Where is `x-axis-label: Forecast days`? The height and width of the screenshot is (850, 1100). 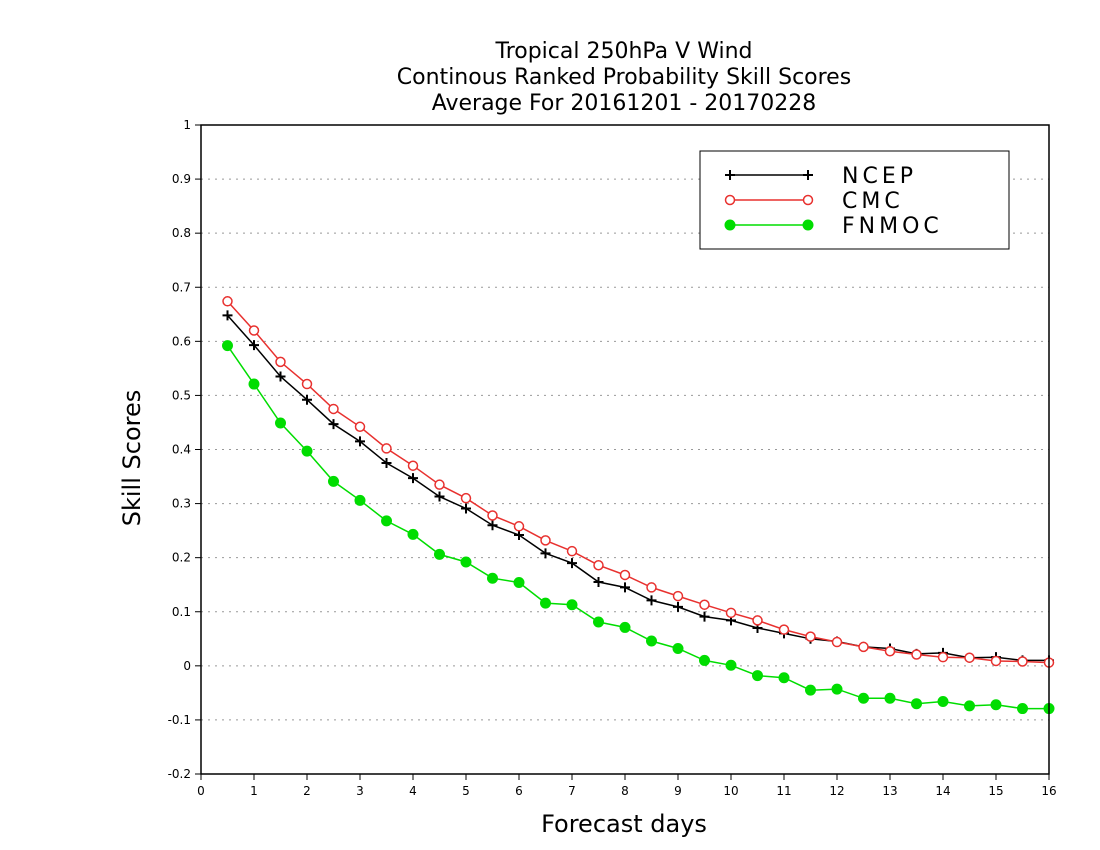 x-axis-label: Forecast days is located at coordinates (624, 824).